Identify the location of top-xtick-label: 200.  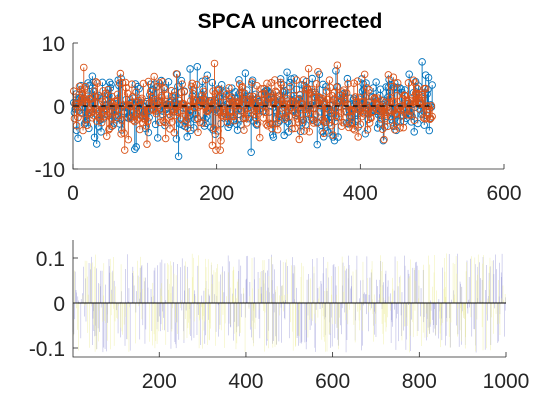
(216, 193).